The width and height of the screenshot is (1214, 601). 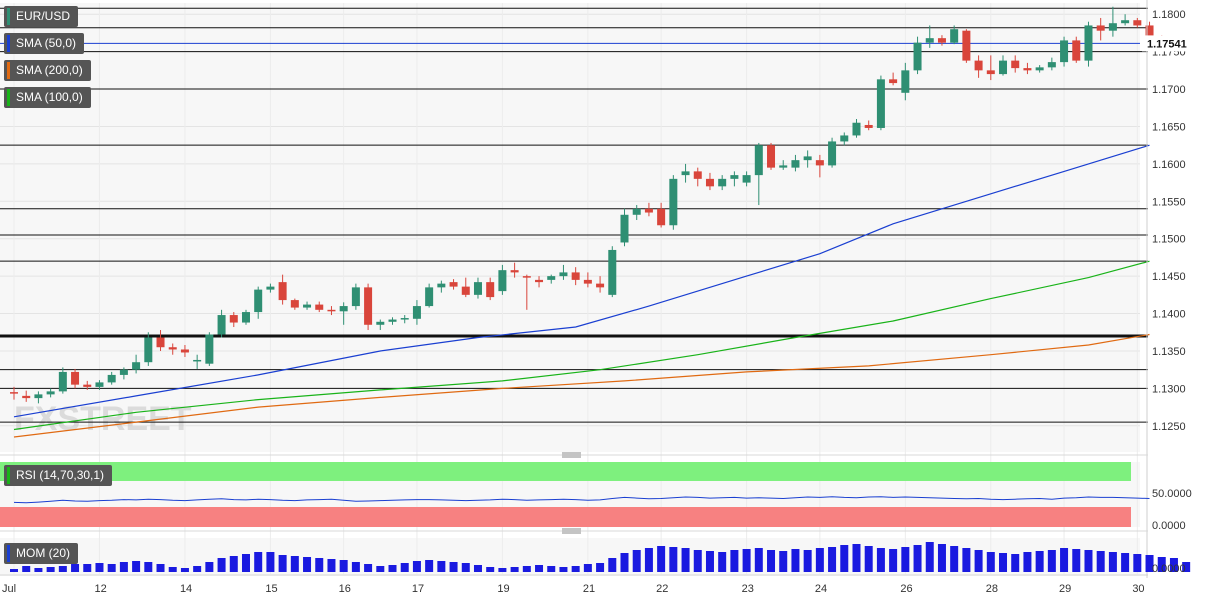 What do you see at coordinates (1169, 127) in the screenshot?
I see `price-tick-label: 1.1650` at bounding box center [1169, 127].